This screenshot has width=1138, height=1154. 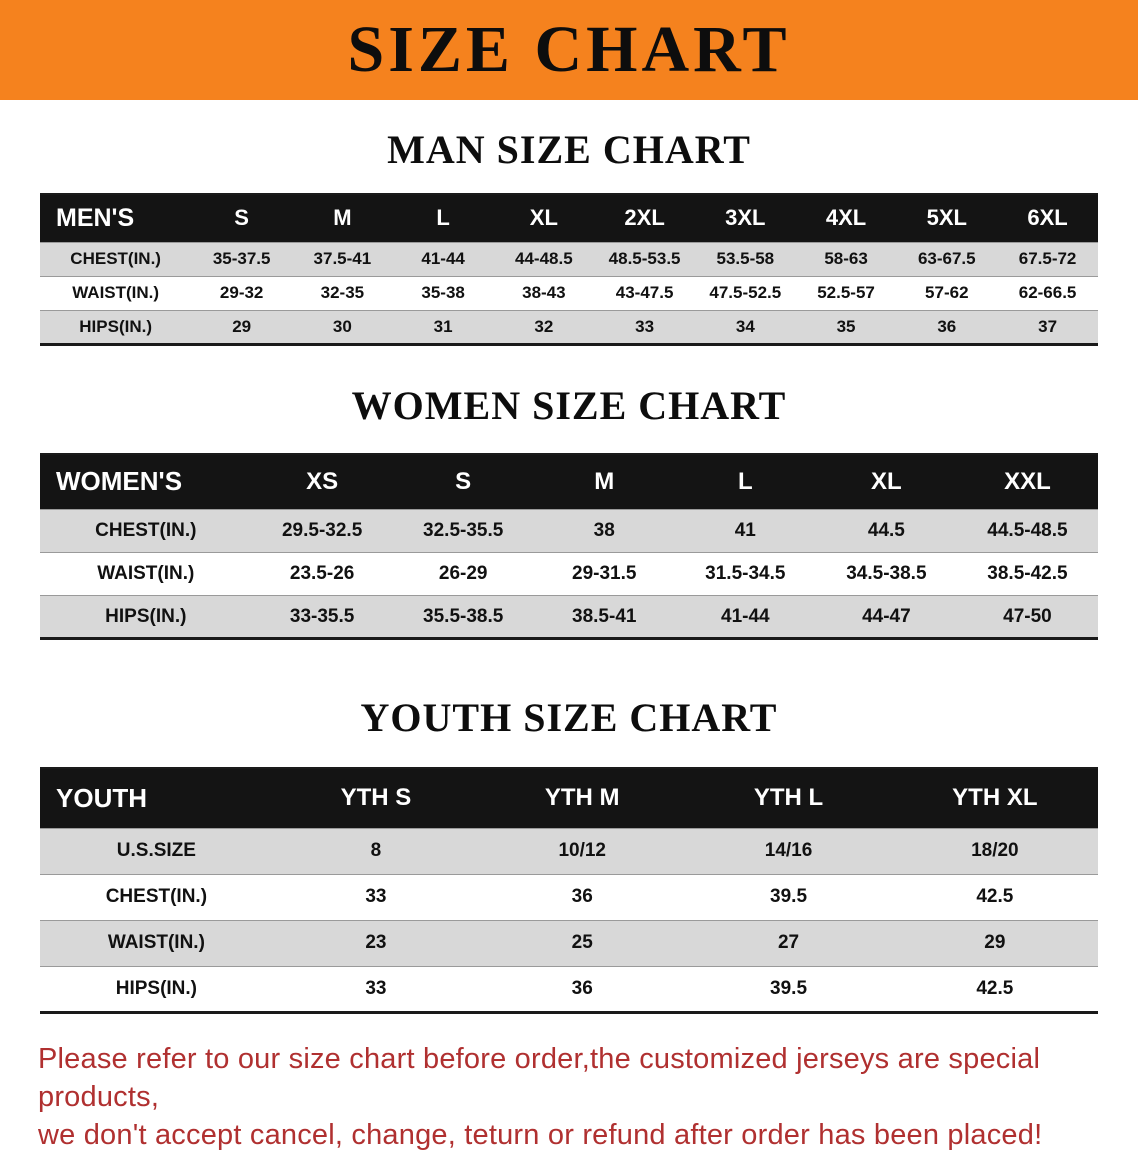 I want to click on size-value-cell: 67.5-72, so click(x=1047, y=258).